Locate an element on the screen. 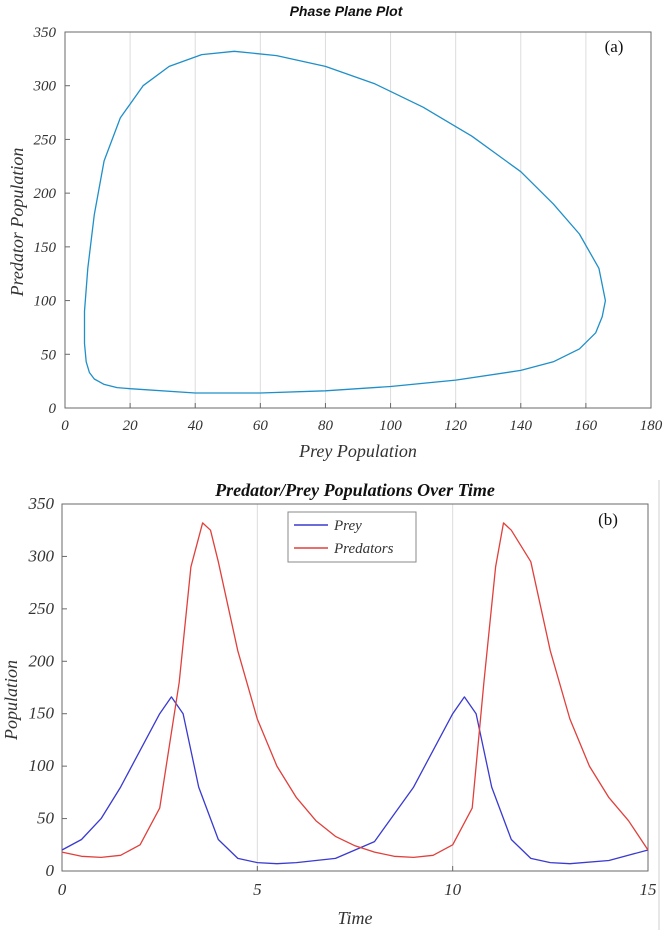 This screenshot has width=664, height=932. chart-b-x-axis-label: Time is located at coordinates (354, 918).